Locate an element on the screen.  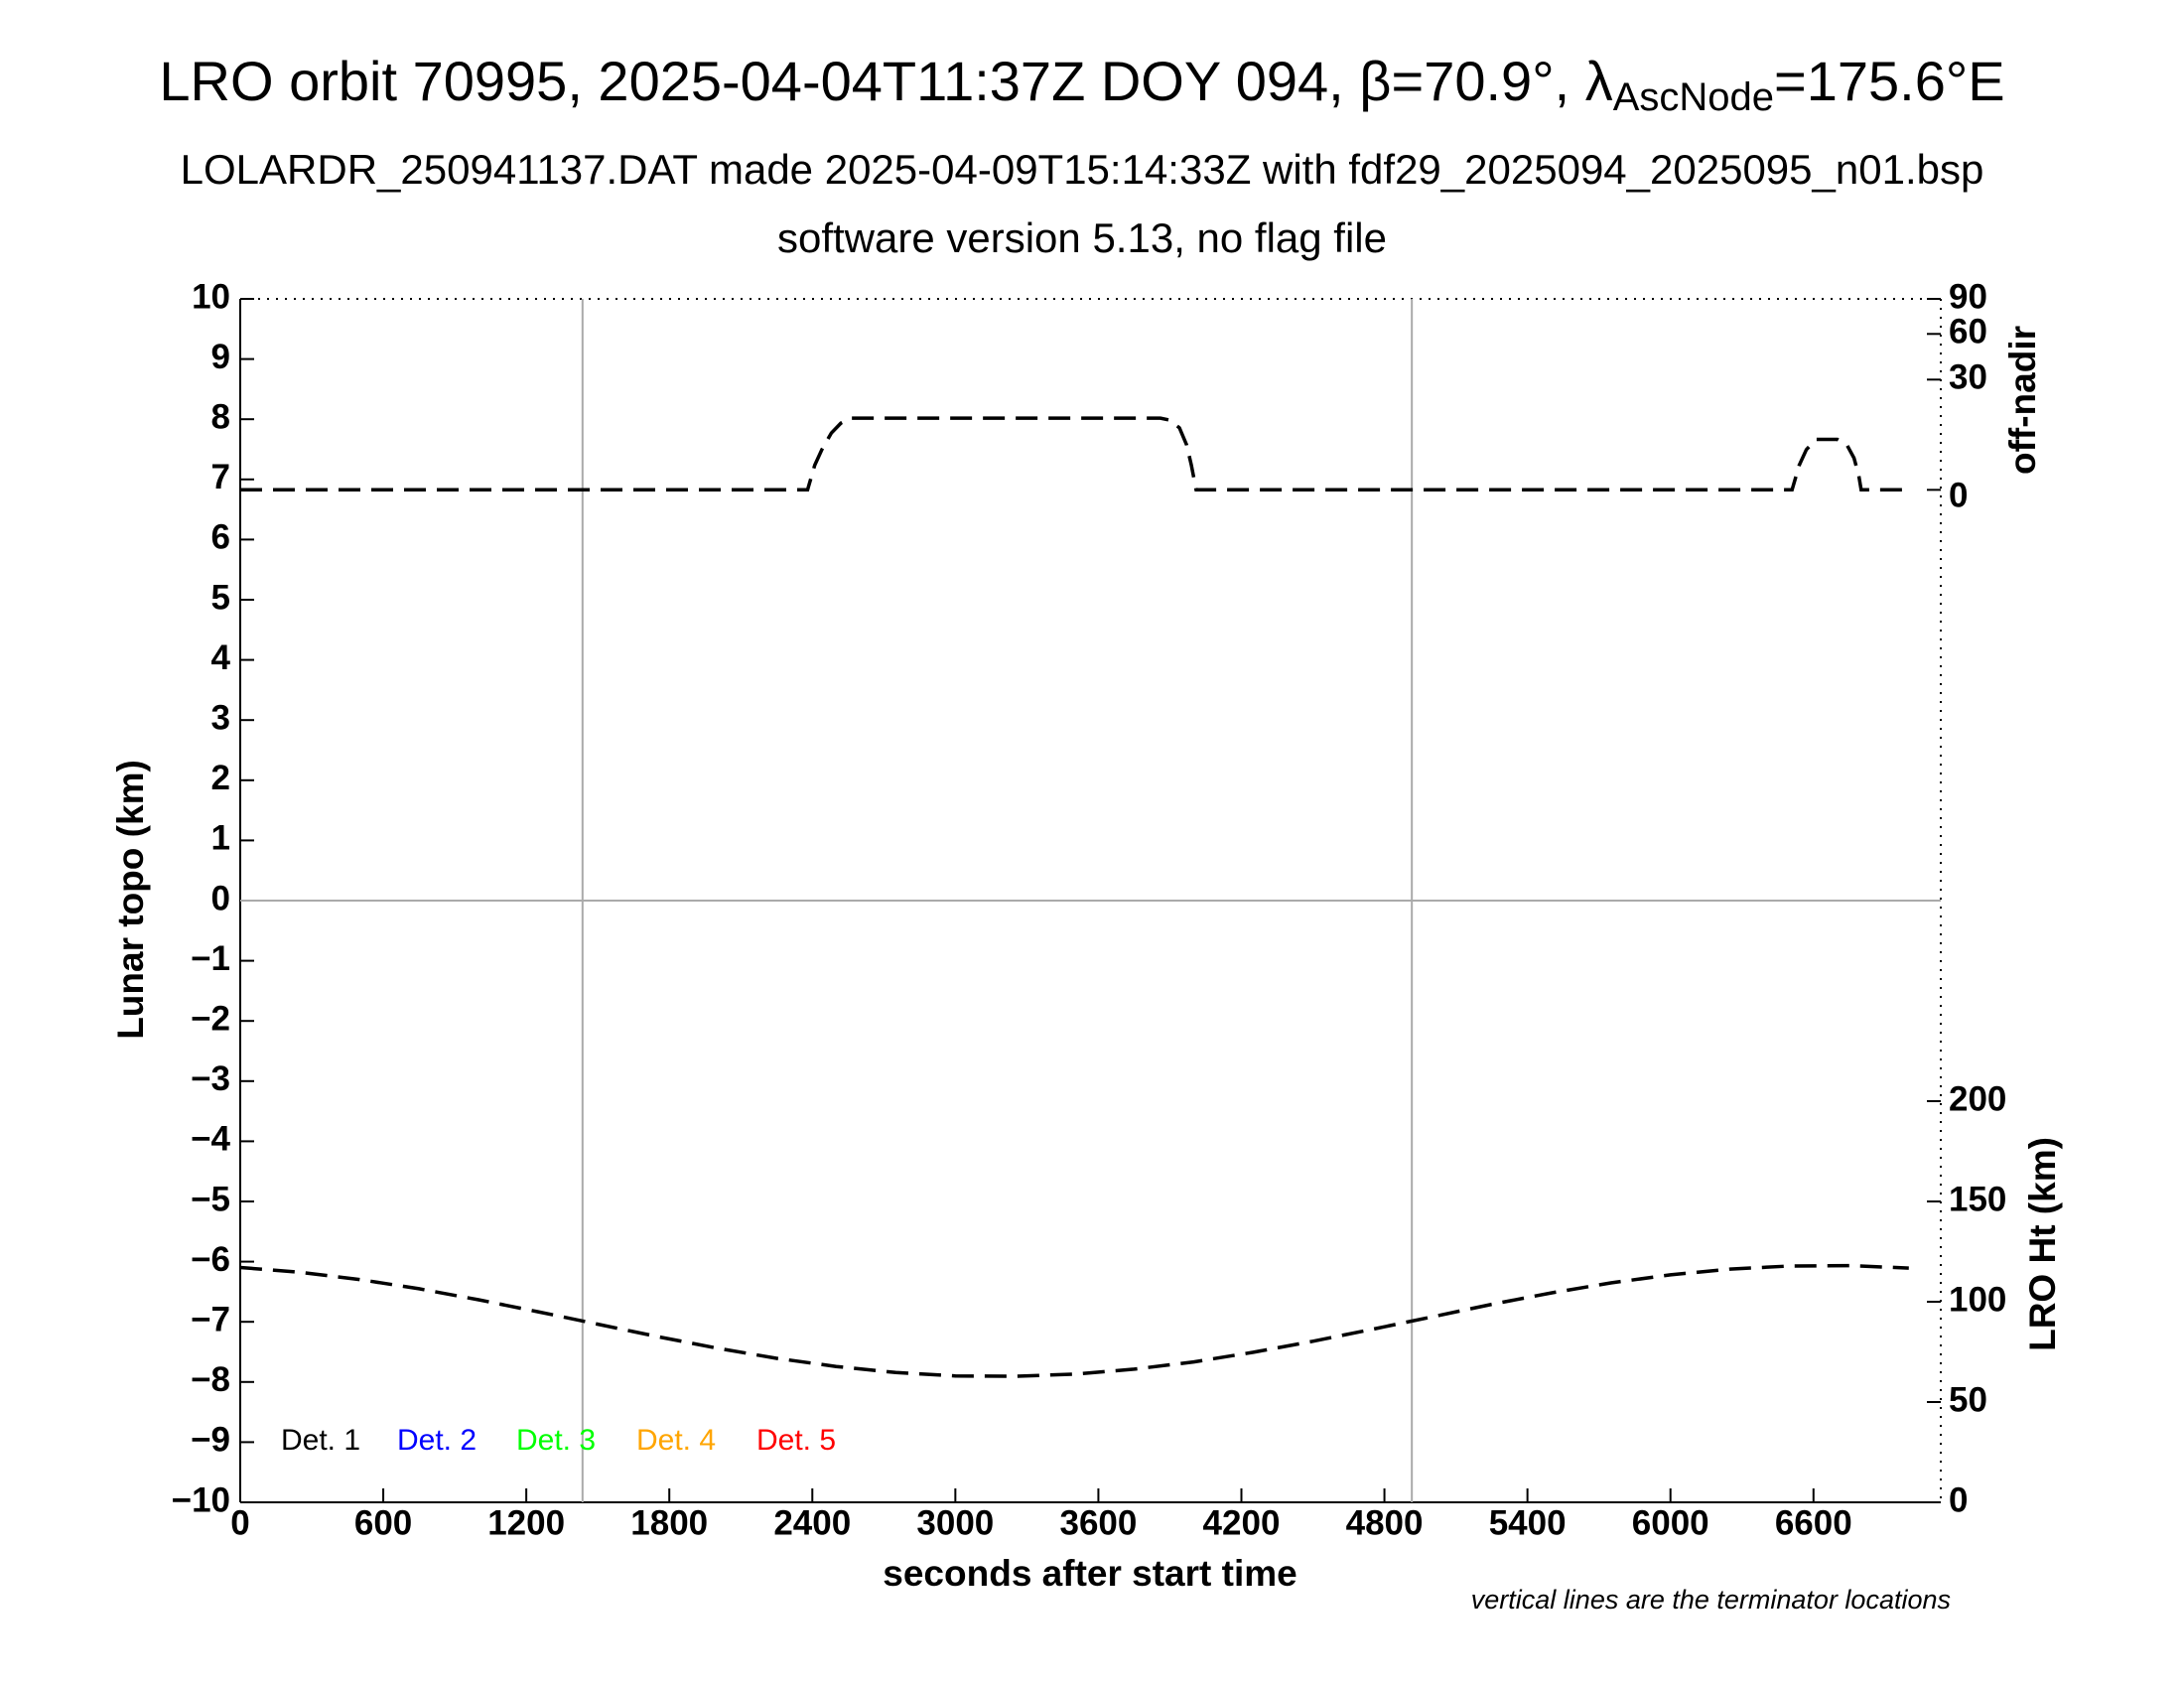
x-tick-label: 4200 is located at coordinates (1242, 1522).